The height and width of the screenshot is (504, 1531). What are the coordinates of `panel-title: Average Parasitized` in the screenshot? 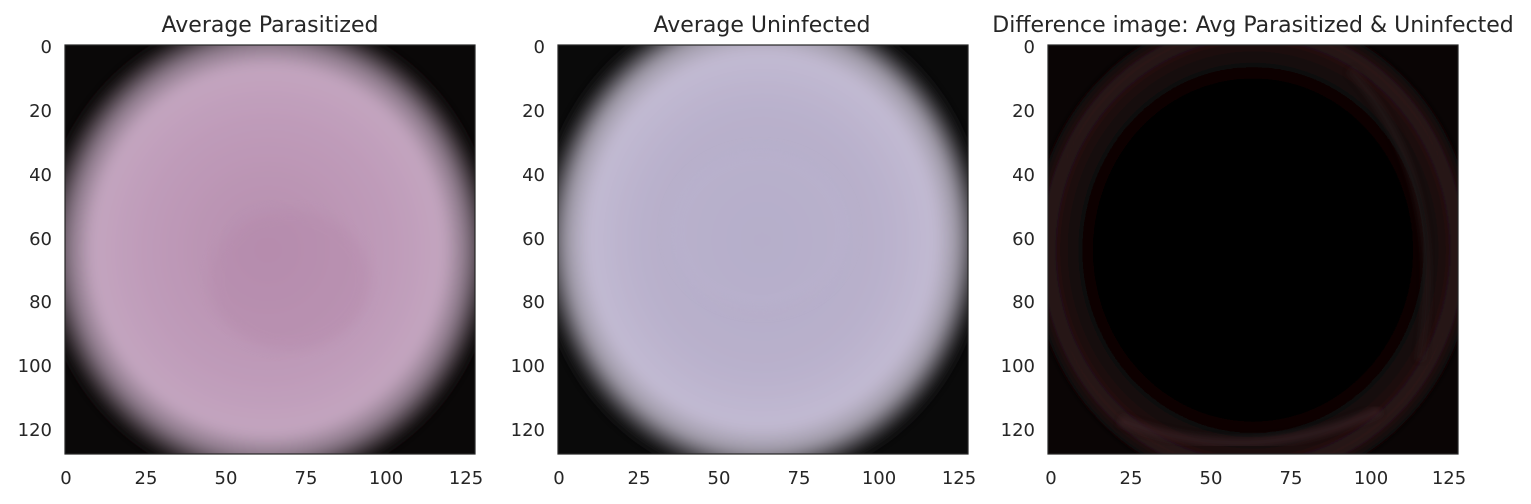 It's located at (270, 25).